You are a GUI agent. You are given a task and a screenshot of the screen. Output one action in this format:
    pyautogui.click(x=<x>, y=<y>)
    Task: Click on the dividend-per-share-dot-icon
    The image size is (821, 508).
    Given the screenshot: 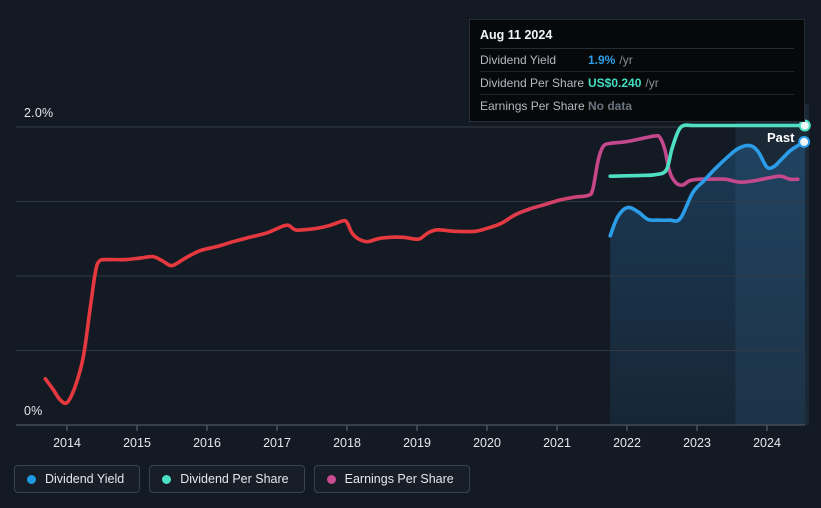 What is the action you would take?
    pyautogui.click(x=167, y=479)
    